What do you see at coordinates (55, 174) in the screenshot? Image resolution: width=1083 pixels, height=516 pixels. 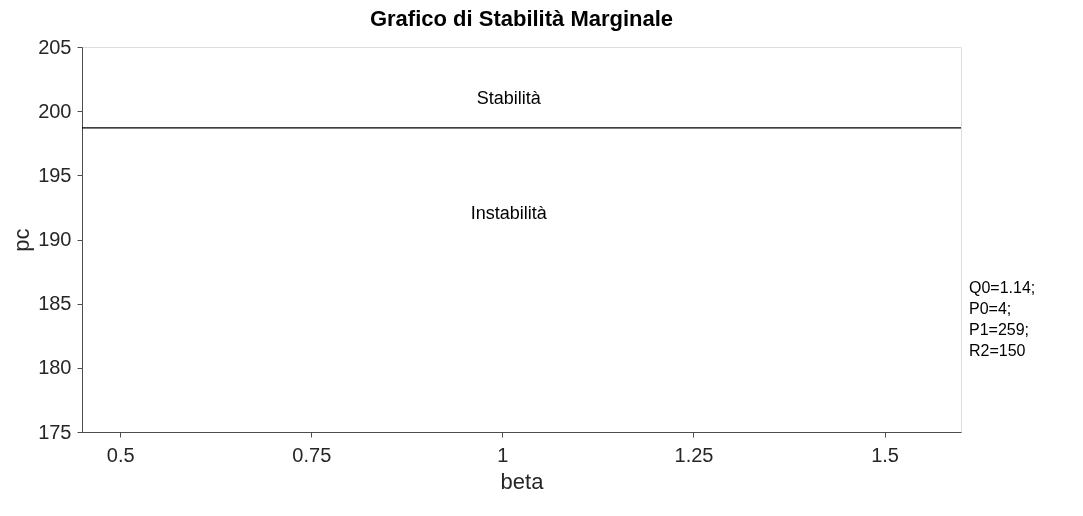 I see `y-tick-label: 195` at bounding box center [55, 174].